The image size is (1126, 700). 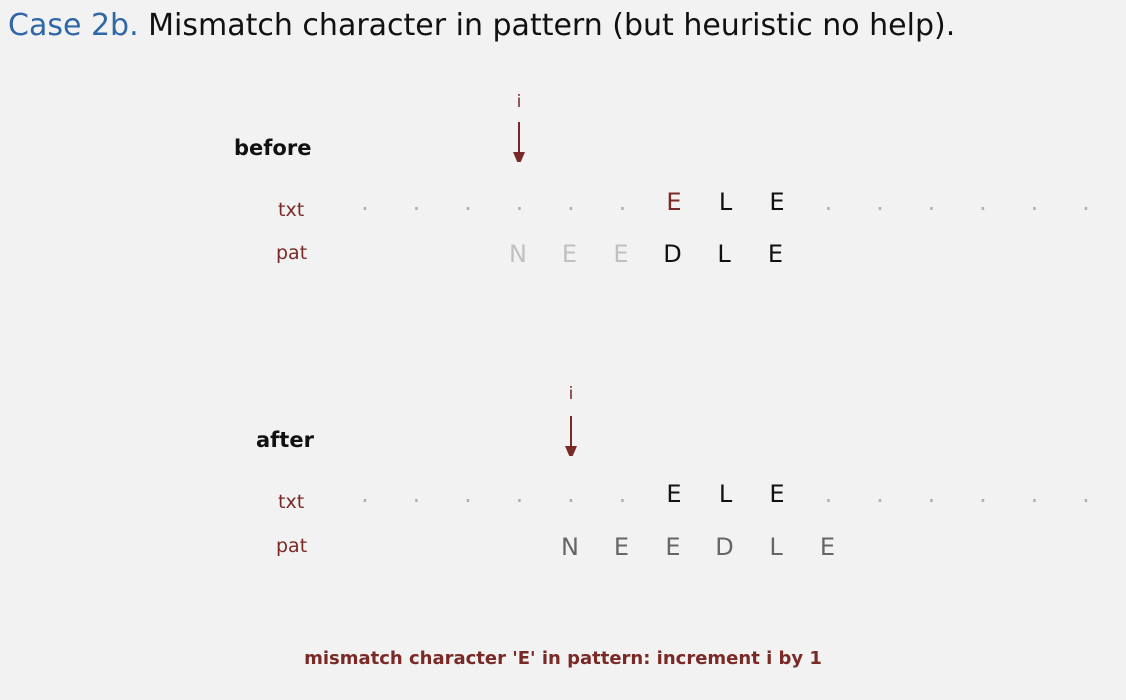 What do you see at coordinates (518, 254) in the screenshot?
I see `before-pat-char: N` at bounding box center [518, 254].